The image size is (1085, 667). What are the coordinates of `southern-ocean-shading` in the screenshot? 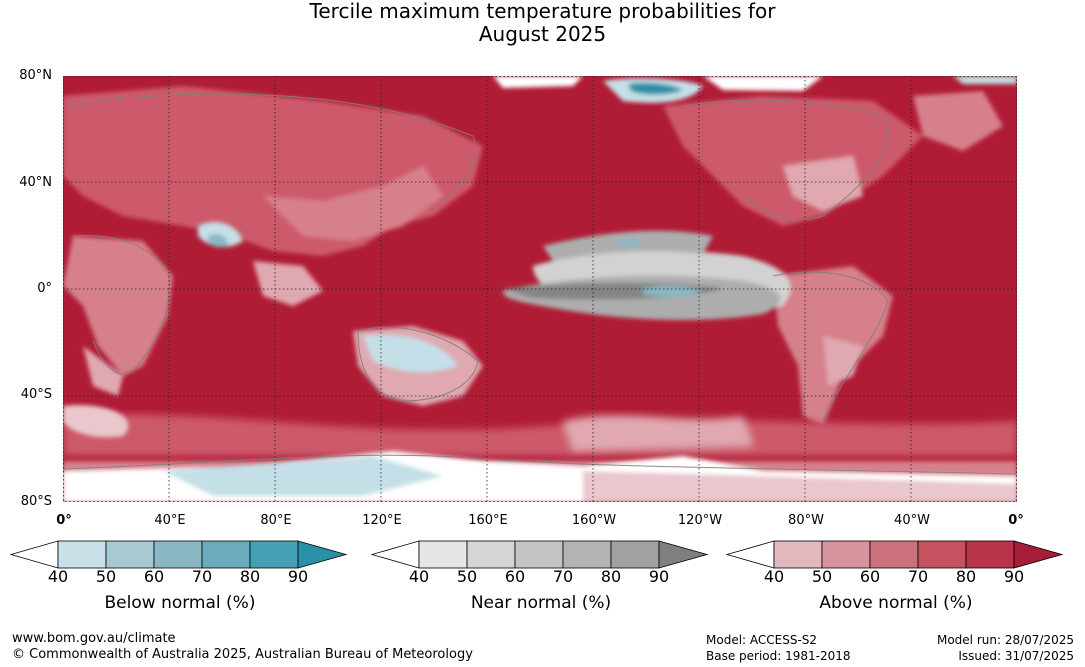 It's located at (540, 435).